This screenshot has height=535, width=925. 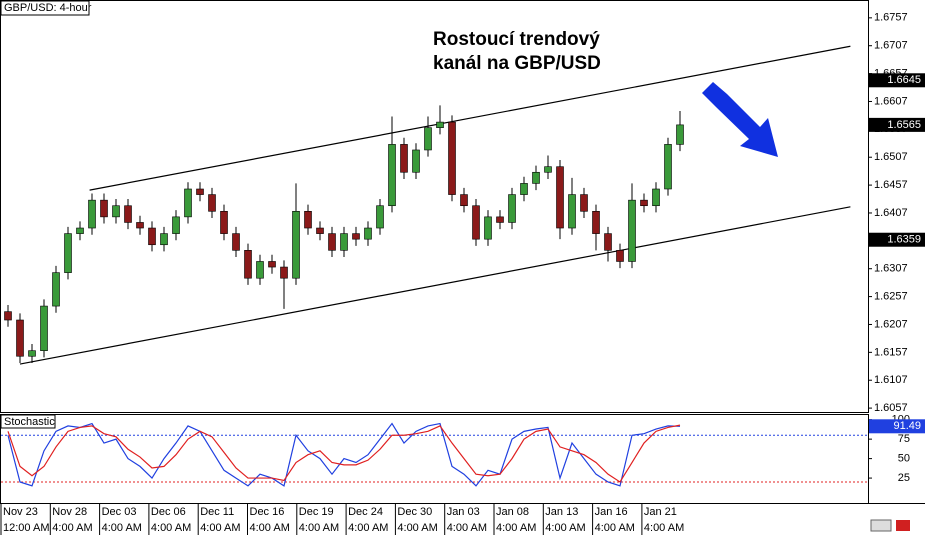 What do you see at coordinates (891, 157) in the screenshot?
I see `y-tick-label: 1.6507` at bounding box center [891, 157].